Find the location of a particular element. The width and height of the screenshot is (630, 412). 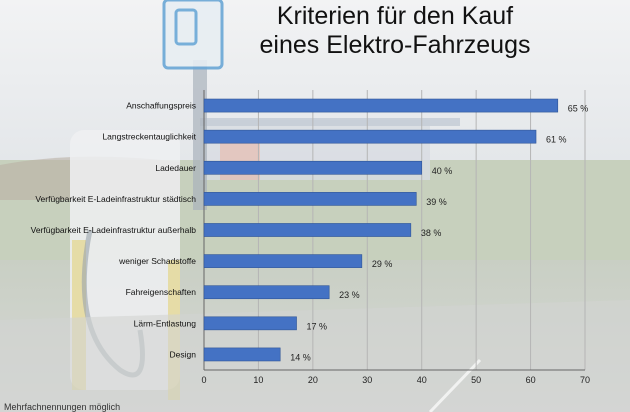

x-tick-label: 40 is located at coordinates (422, 380).